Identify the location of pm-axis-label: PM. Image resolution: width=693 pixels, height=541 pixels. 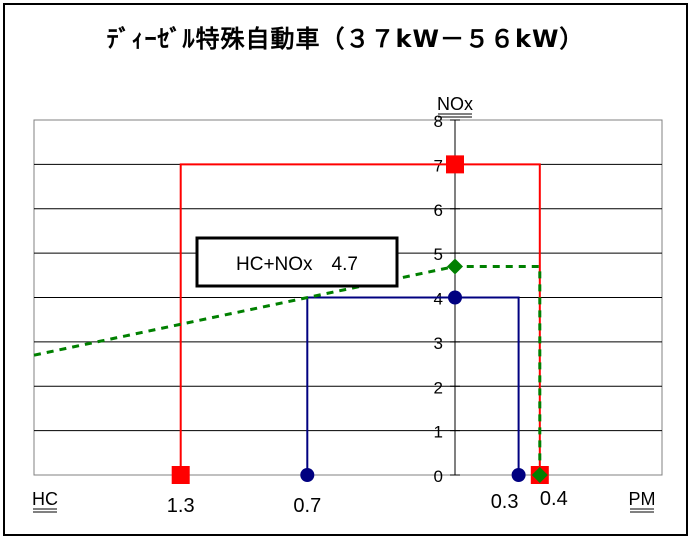
(642, 499).